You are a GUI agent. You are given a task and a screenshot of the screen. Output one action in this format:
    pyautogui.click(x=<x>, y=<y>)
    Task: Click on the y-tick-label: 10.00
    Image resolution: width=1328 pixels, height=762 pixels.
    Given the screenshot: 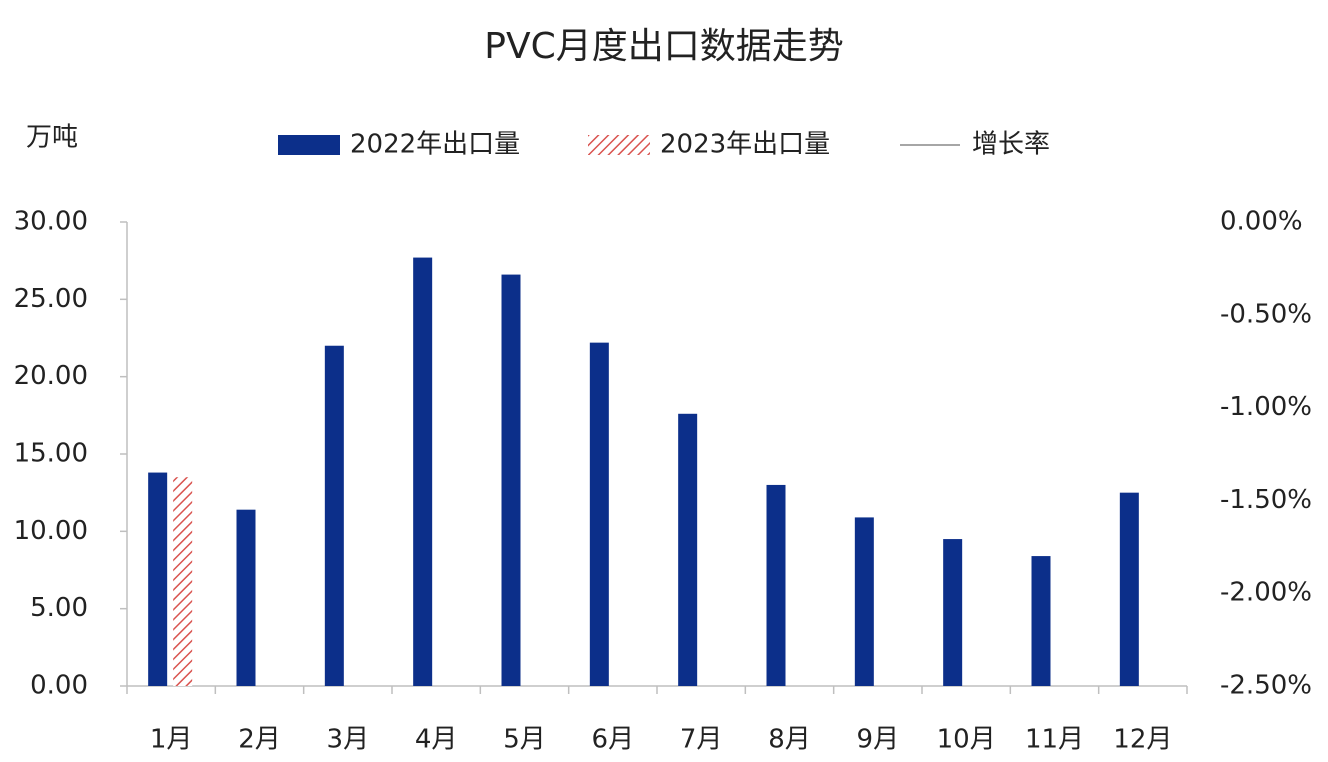 What is the action you would take?
    pyautogui.click(x=51, y=531)
    